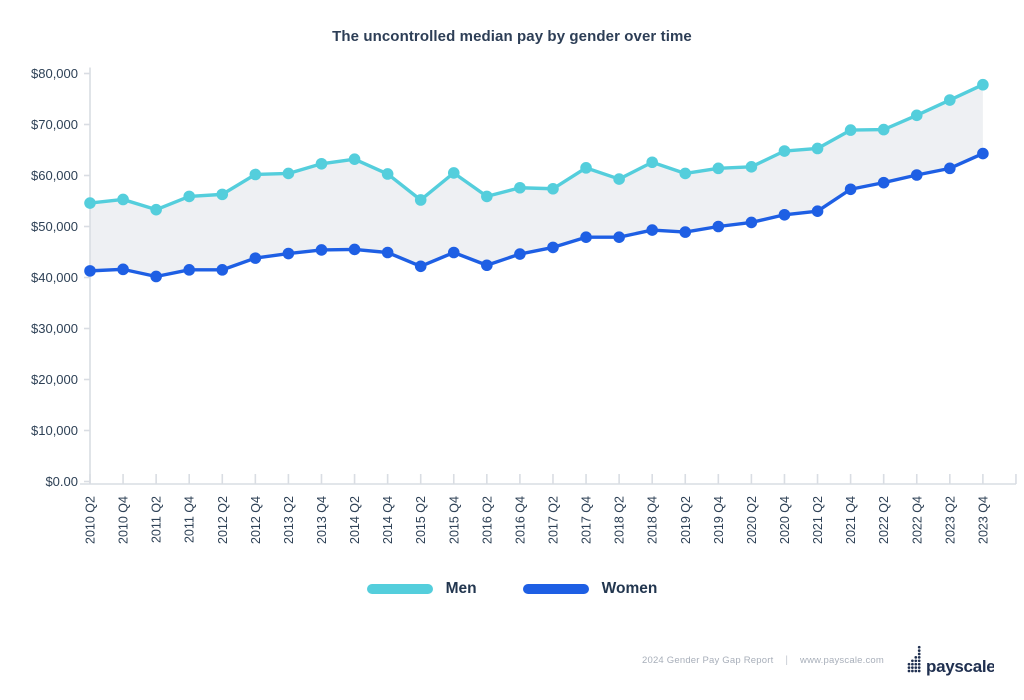 The height and width of the screenshot is (700, 1024). I want to click on x-tick-label: 2013 Q2, so click(289, 520).